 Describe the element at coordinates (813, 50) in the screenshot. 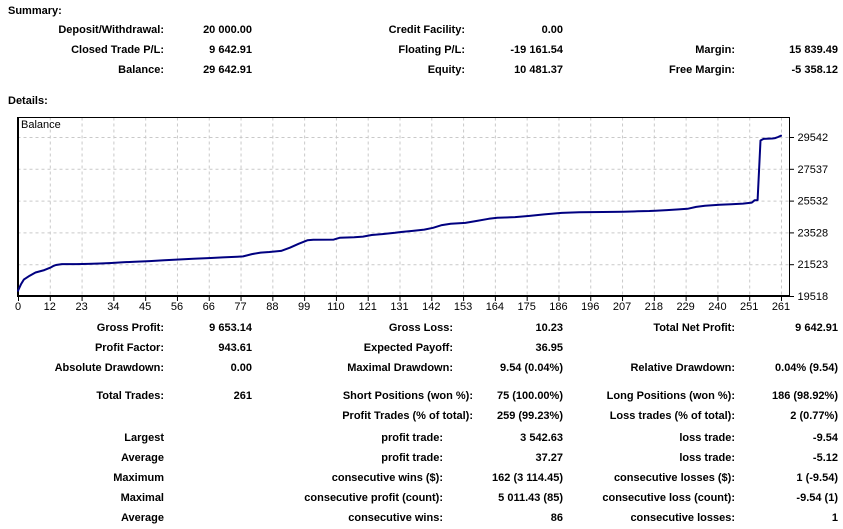

I see `summary-value: 15 839.49` at that location.